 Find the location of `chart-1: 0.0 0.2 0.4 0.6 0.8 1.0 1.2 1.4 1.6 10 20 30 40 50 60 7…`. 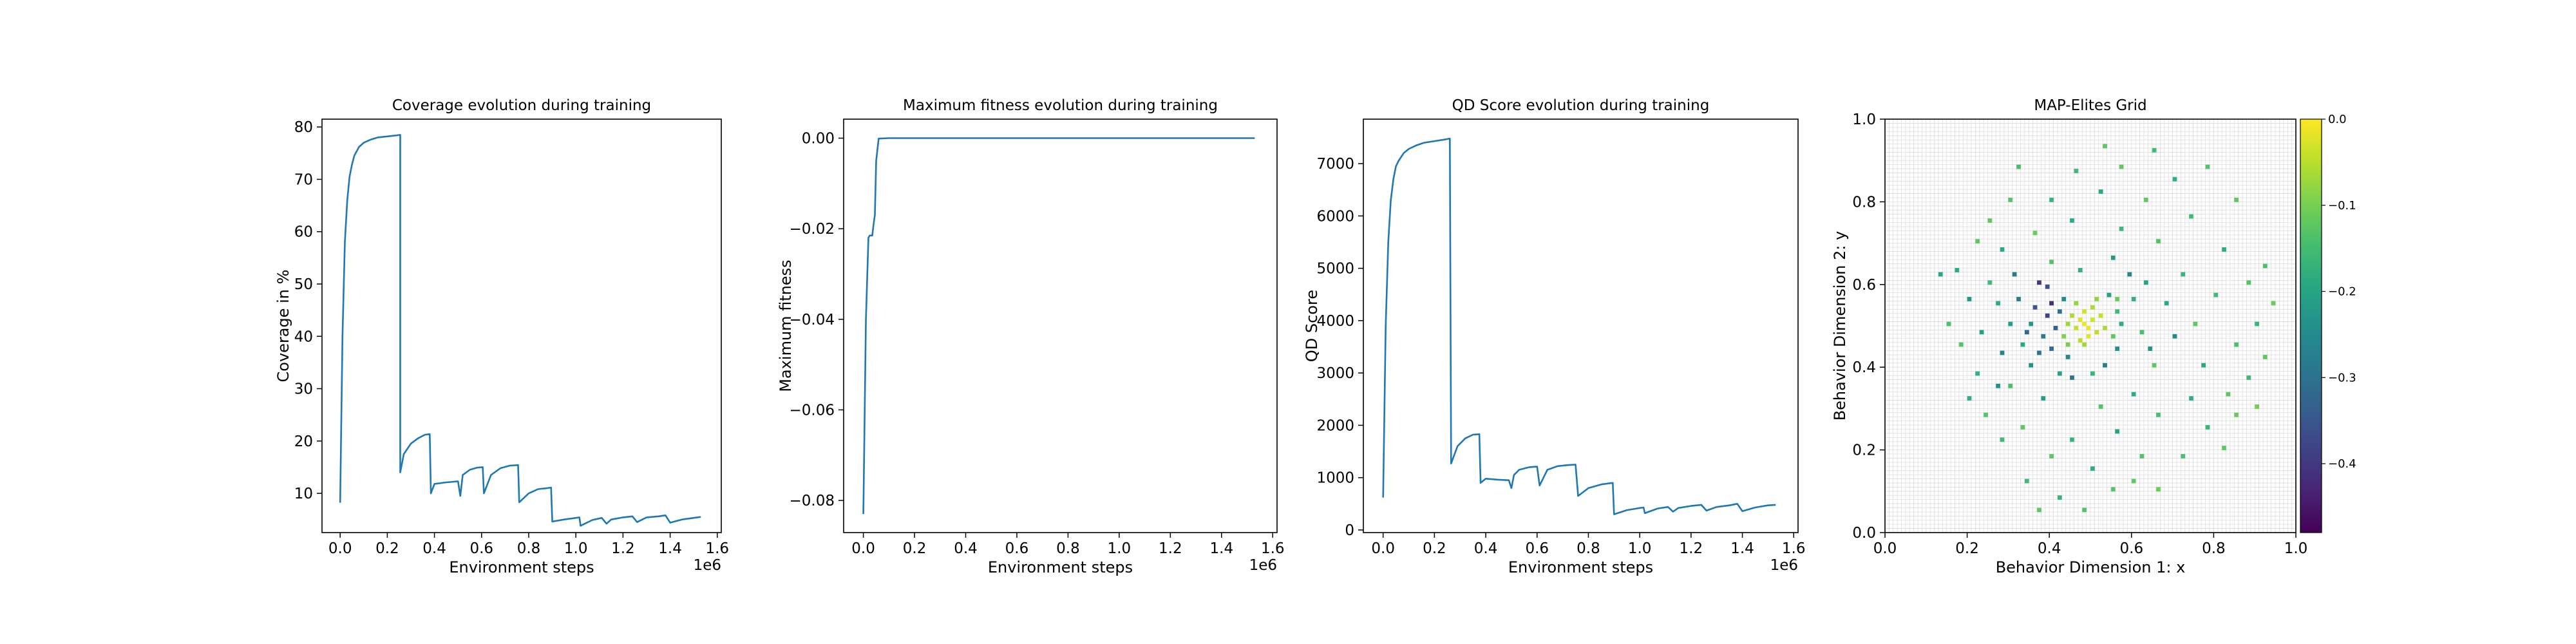

chart-1: 0.0 0.2 0.4 0.6 0.8 1.0 1.2 1.4 1.6 10 20 30 40 50 60 7… is located at coordinates (501, 336).